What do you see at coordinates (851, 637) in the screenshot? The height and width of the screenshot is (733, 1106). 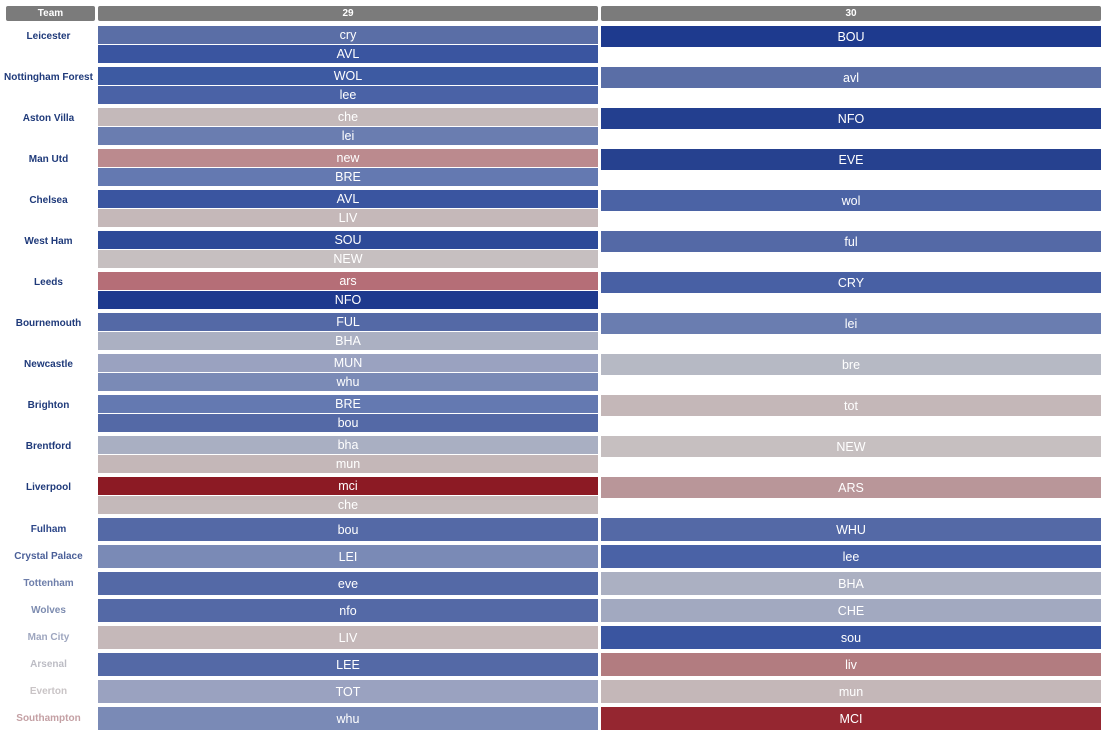 I see `fixture-cell-gw30: sou` at bounding box center [851, 637].